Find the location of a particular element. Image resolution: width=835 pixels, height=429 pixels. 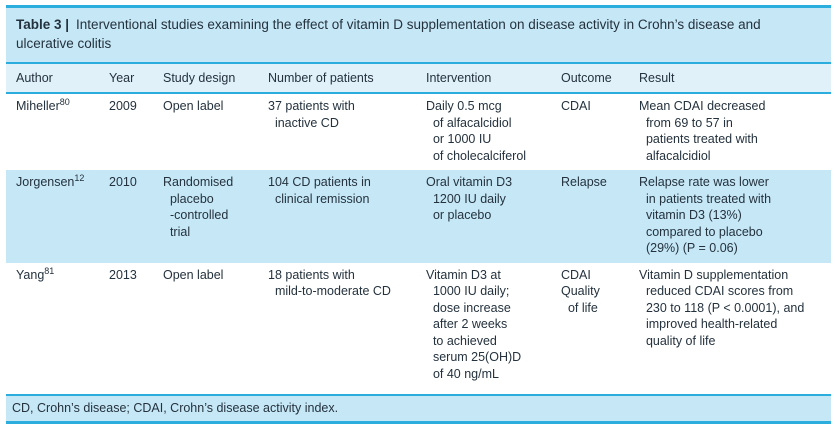

cell-number-of-patients: 18 patients with mild-to-moderate CD is located at coordinates (329, 283).